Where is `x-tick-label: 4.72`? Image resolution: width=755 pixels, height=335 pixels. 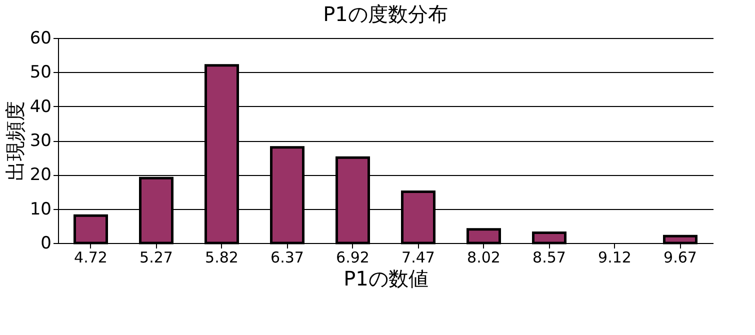 x-tick-label: 4.72 is located at coordinates (91, 257).